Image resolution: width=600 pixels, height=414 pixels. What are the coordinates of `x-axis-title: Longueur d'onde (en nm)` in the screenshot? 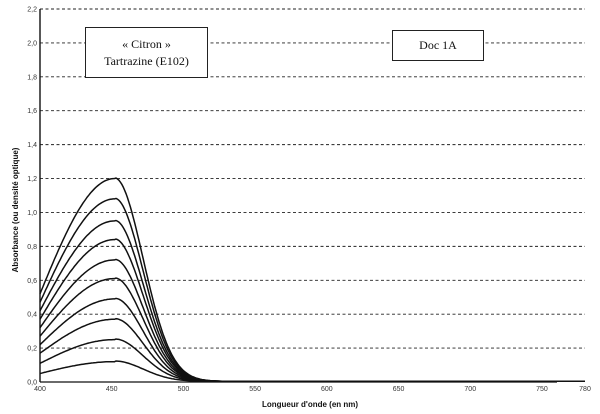 It's located at (310, 404).